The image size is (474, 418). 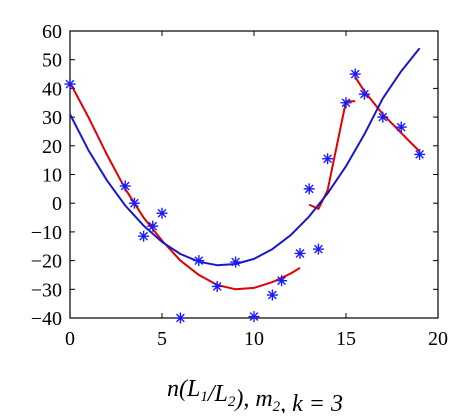 I want to click on x-axis-title: n(L1/L2), m2, k = 3, so click(x=255, y=394).